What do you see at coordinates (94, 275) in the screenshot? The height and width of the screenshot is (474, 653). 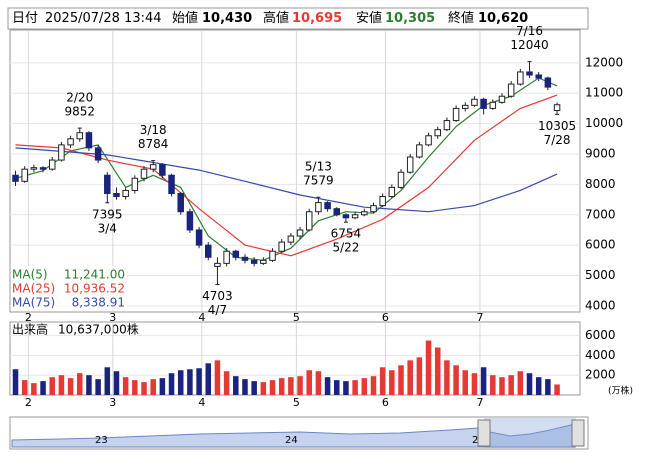 I see `legend-value: 11,241.00` at bounding box center [94, 275].